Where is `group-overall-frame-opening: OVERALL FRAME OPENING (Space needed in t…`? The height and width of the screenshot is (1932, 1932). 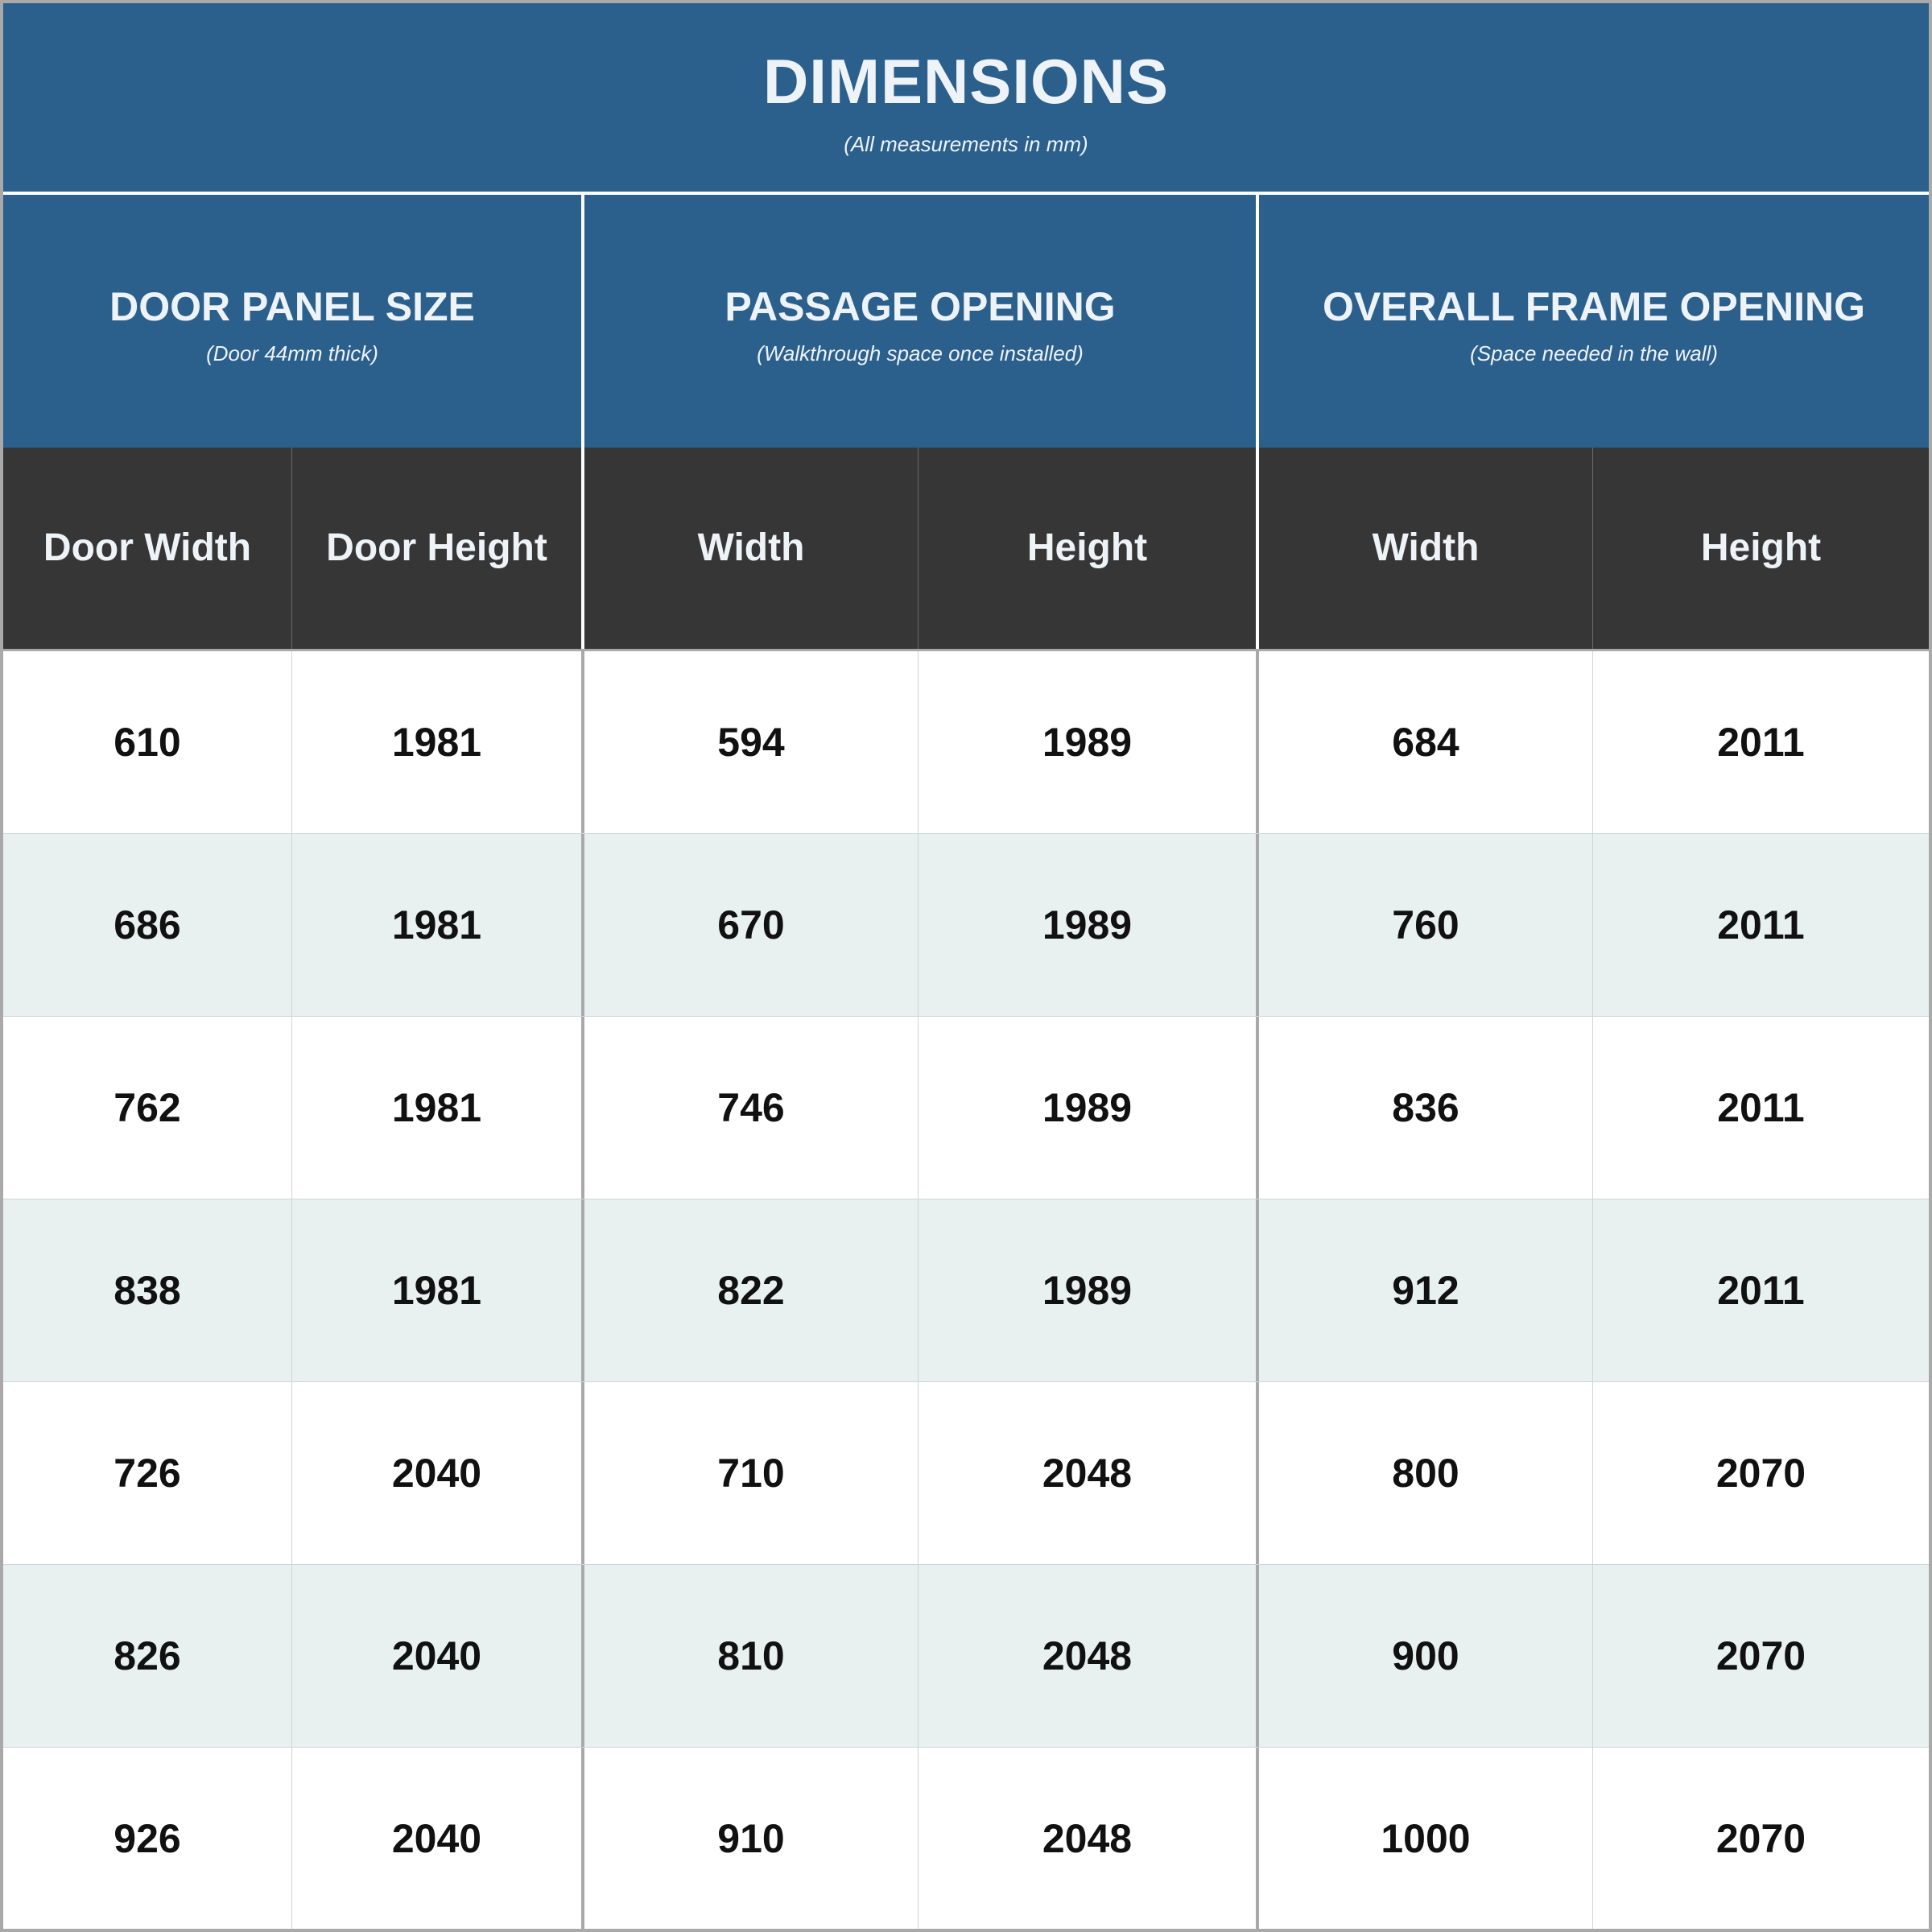 group-overall-frame-opening: OVERALL FRAME OPENING (Space needed in t… is located at coordinates (1594, 321).